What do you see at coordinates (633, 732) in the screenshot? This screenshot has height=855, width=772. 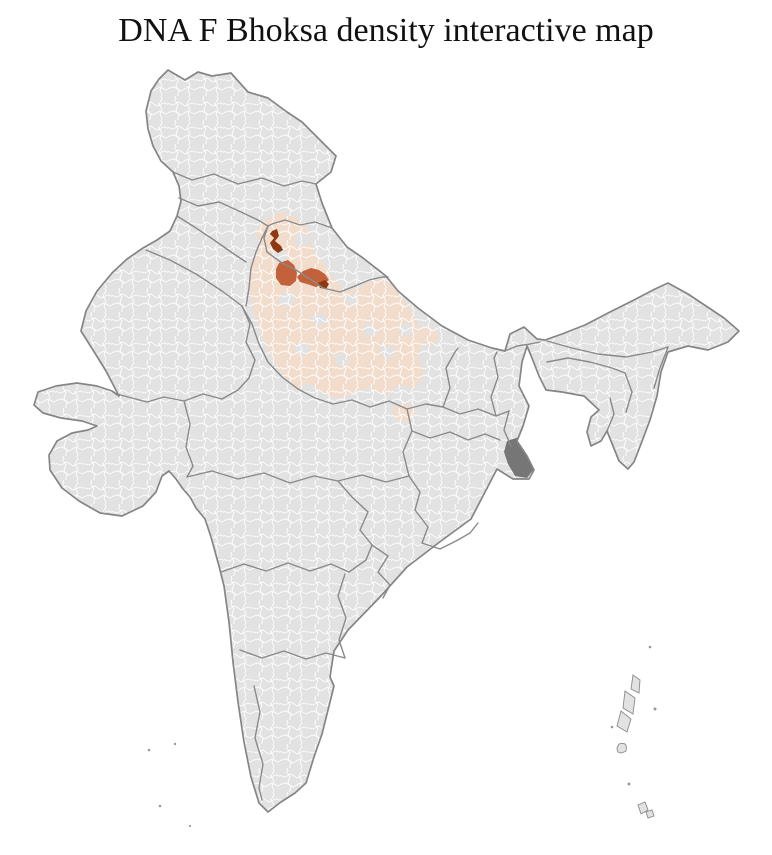 I see `andaman-nicobar-islands` at bounding box center [633, 732].